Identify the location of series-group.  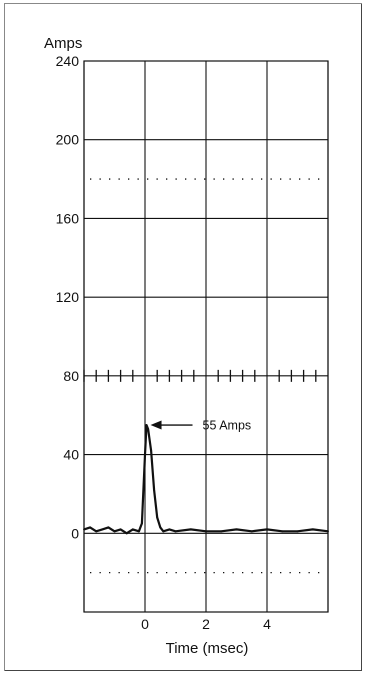
(206, 479).